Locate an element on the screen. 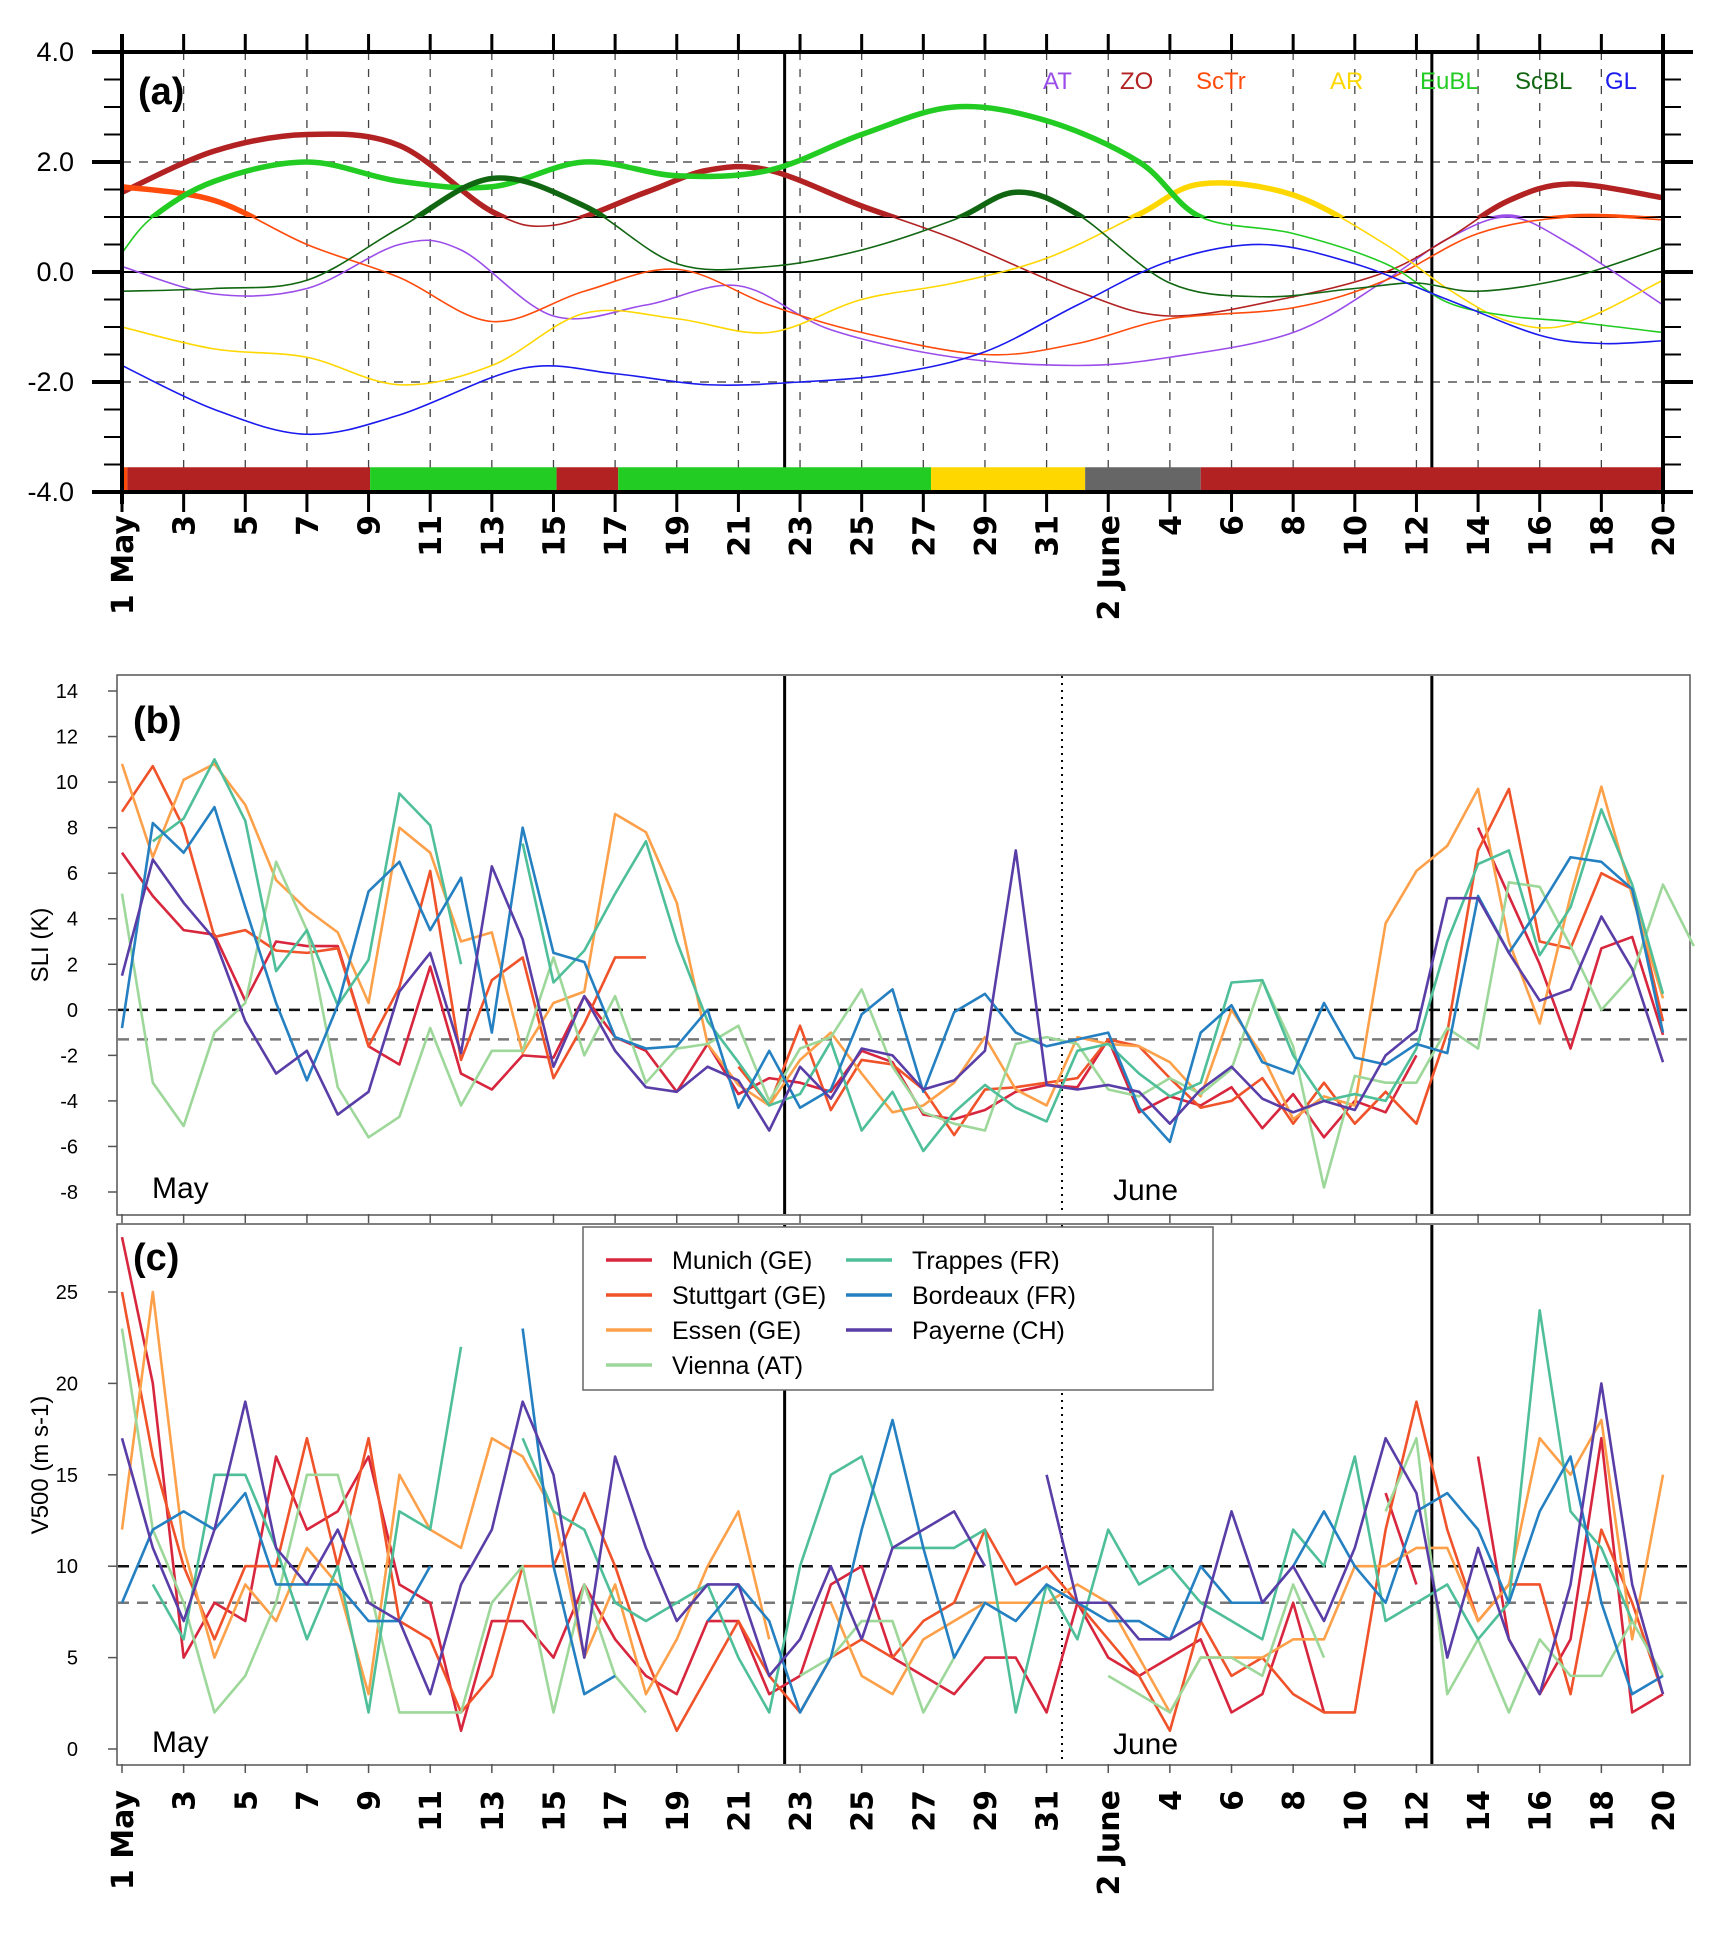 The width and height of the screenshot is (1709, 1933). regime-index-line-ar is located at coordinates (892, 284).